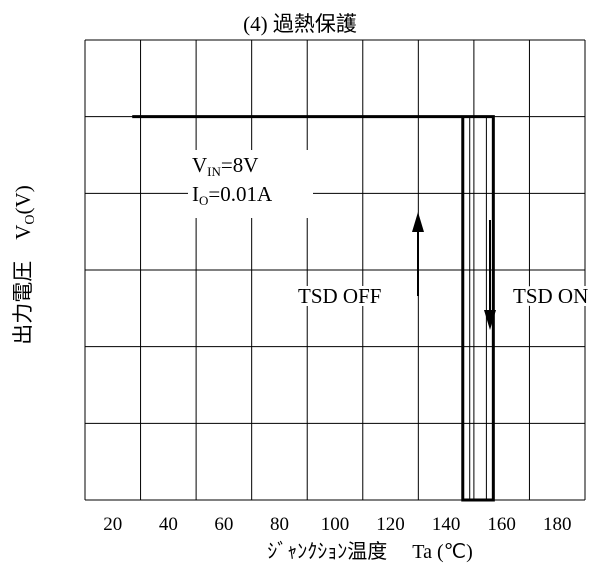 Image resolution: width=608 pixels, height=570 pixels. Describe the element at coordinates (23, 199) in the screenshot. I see `y-axis-label-unit: (V)` at that location.